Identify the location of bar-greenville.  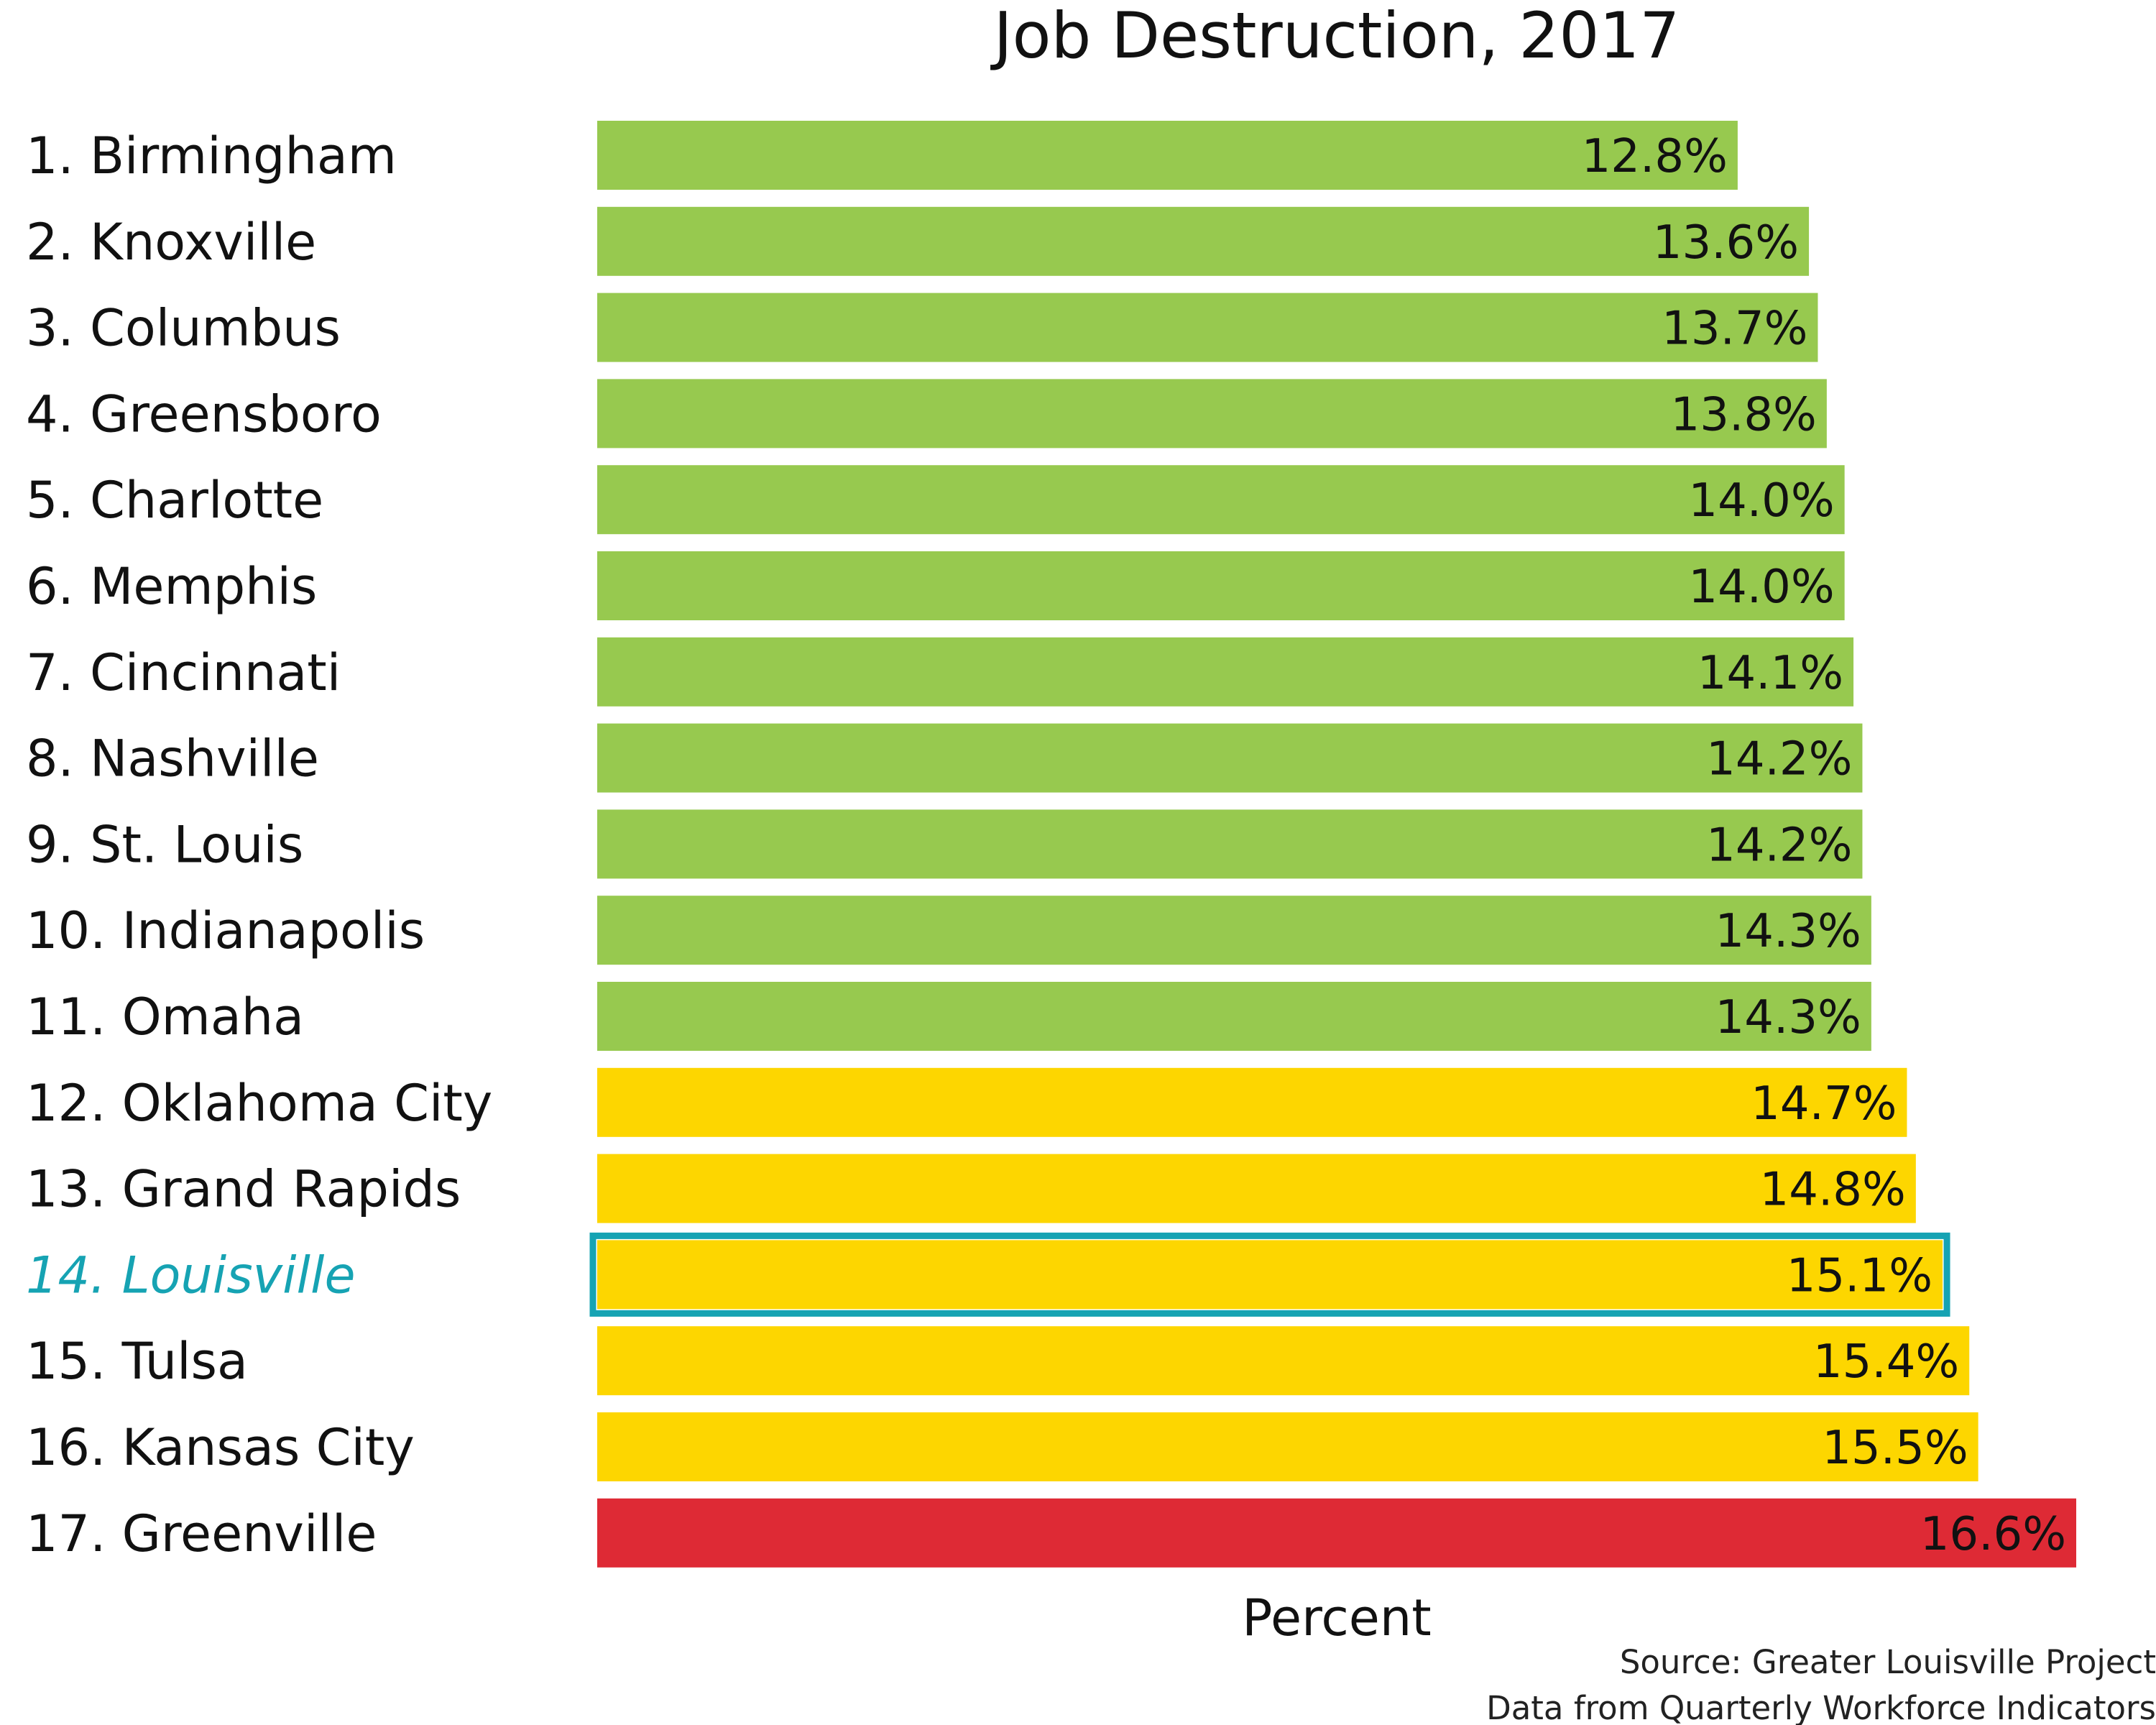
(1336, 1533).